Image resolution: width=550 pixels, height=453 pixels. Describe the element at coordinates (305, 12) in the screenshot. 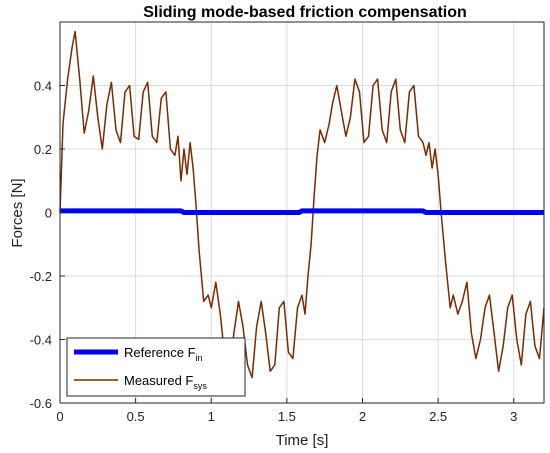

I see `chart-title: Sliding mode-based friction compensation` at that location.